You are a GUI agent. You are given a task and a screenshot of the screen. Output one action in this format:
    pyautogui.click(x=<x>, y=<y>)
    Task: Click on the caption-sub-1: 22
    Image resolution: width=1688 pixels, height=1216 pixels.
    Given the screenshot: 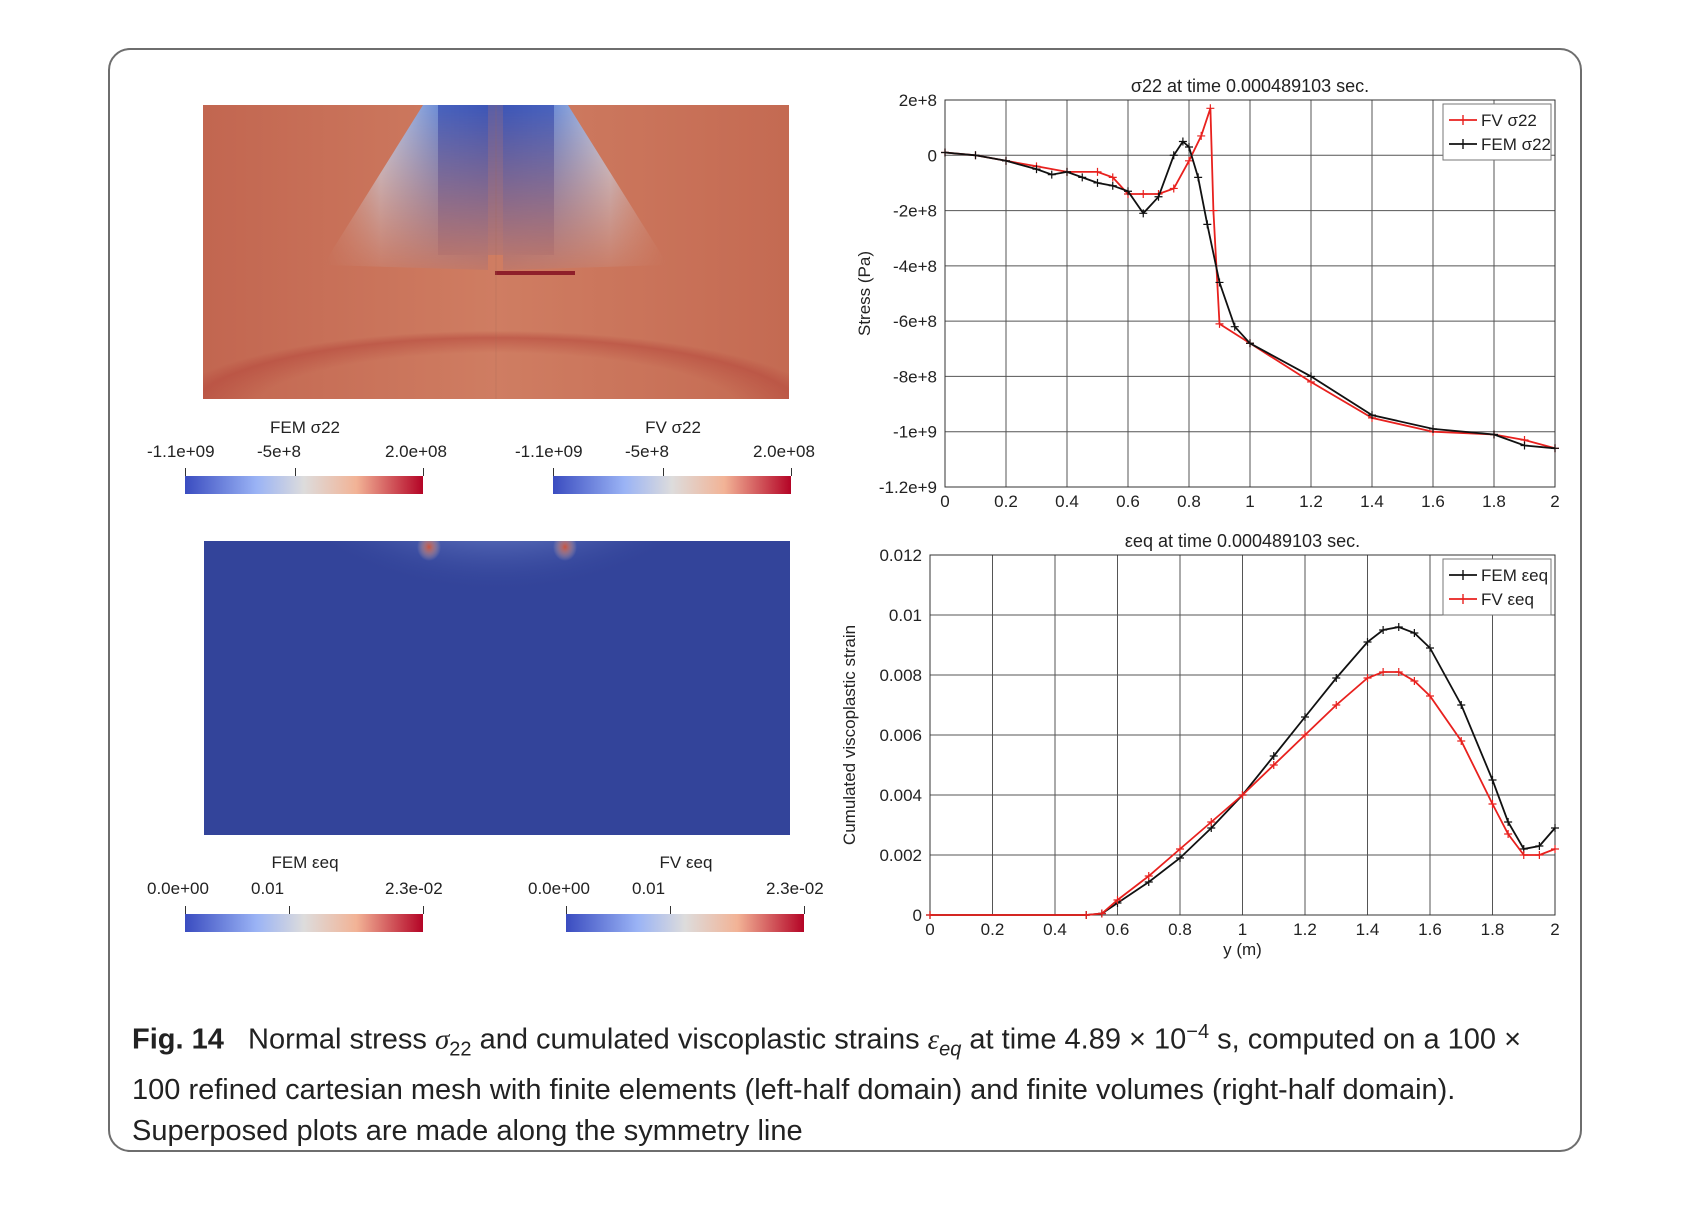 What is the action you would take?
    pyautogui.click(x=460, y=1049)
    